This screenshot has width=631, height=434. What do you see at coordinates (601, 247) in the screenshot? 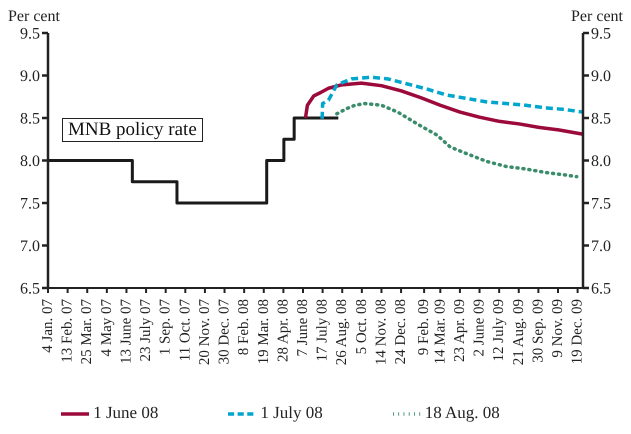
I see `y2-tick-label: 7.0` at bounding box center [601, 247].